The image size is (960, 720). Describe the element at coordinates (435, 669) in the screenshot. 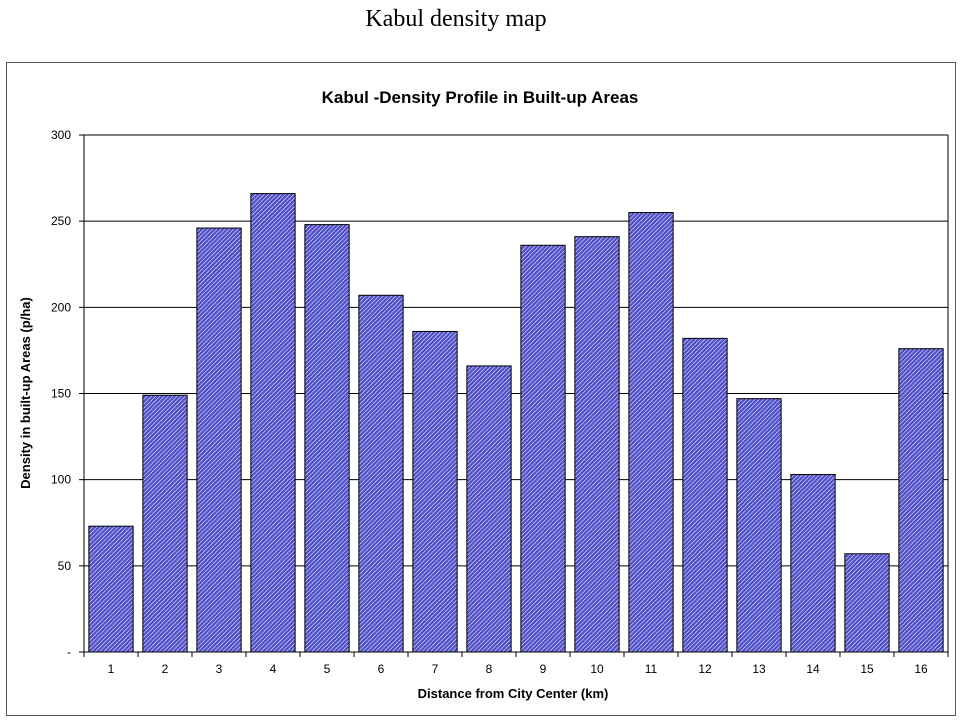

I see `x-tick-label: 7` at that location.